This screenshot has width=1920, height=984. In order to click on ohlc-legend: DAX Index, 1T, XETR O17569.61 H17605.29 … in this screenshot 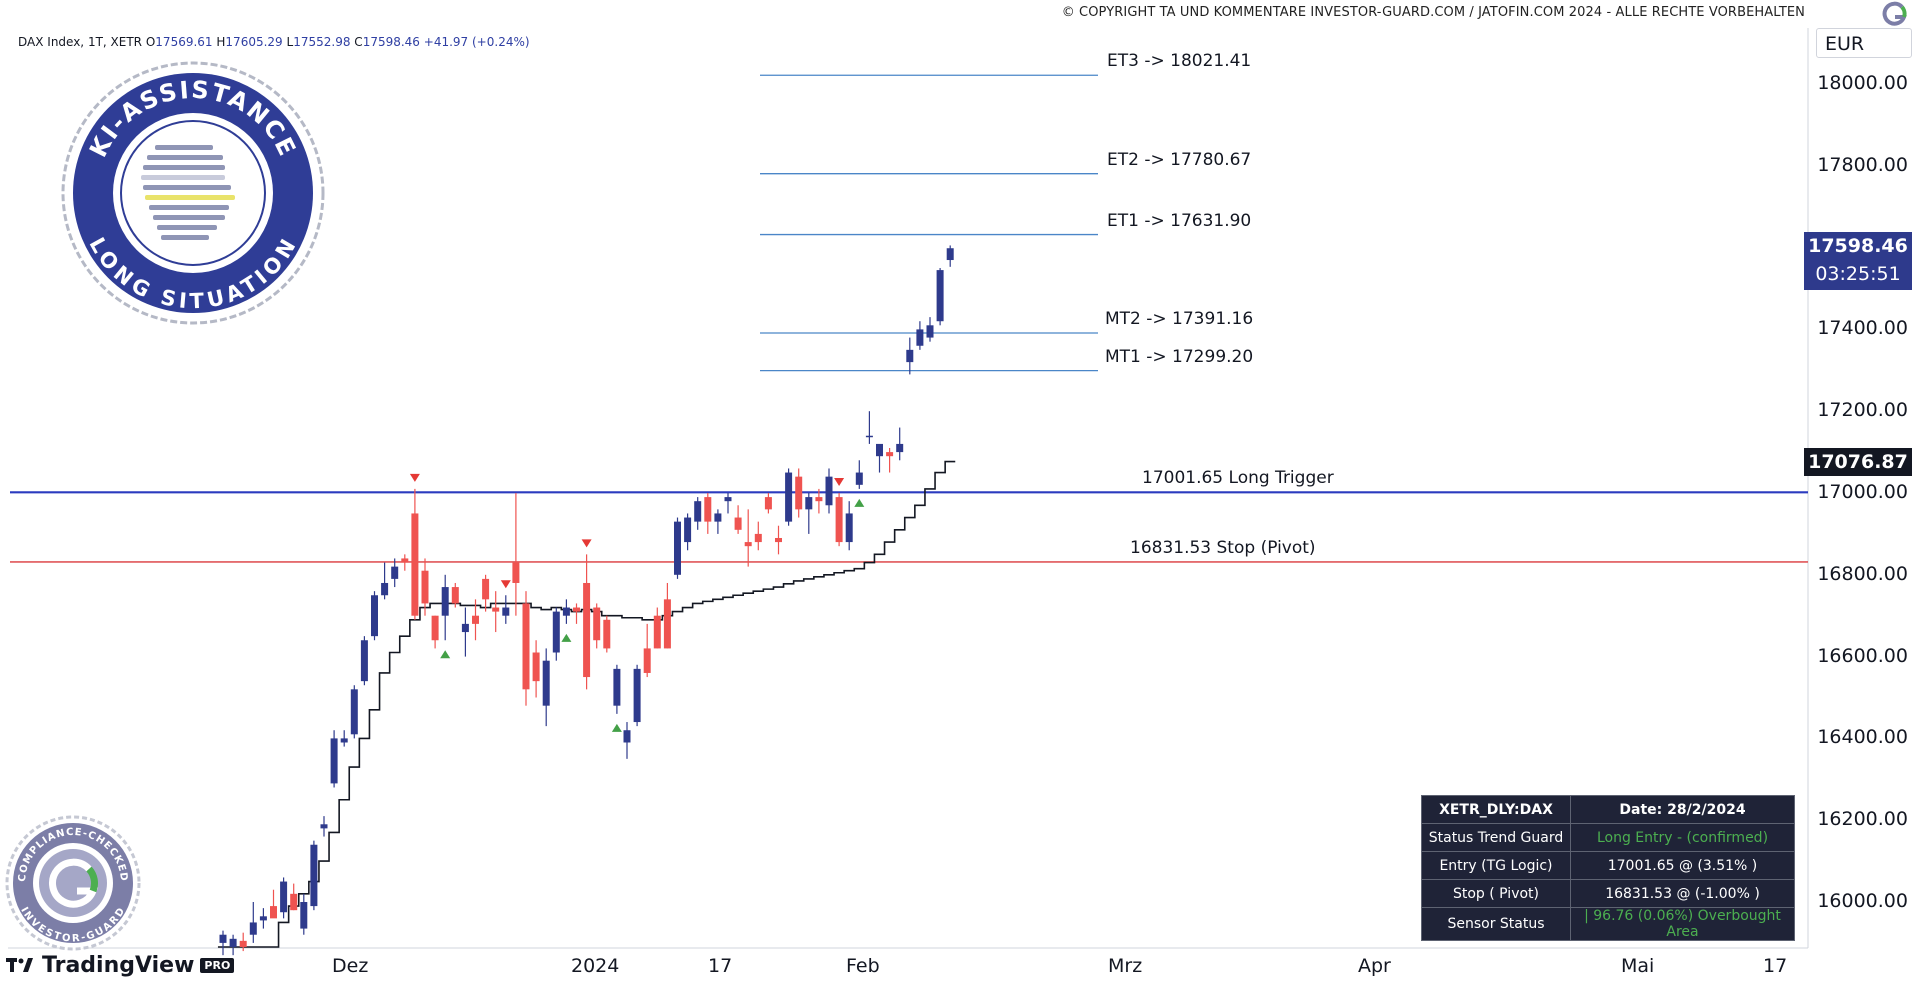, I will do `click(274, 42)`.